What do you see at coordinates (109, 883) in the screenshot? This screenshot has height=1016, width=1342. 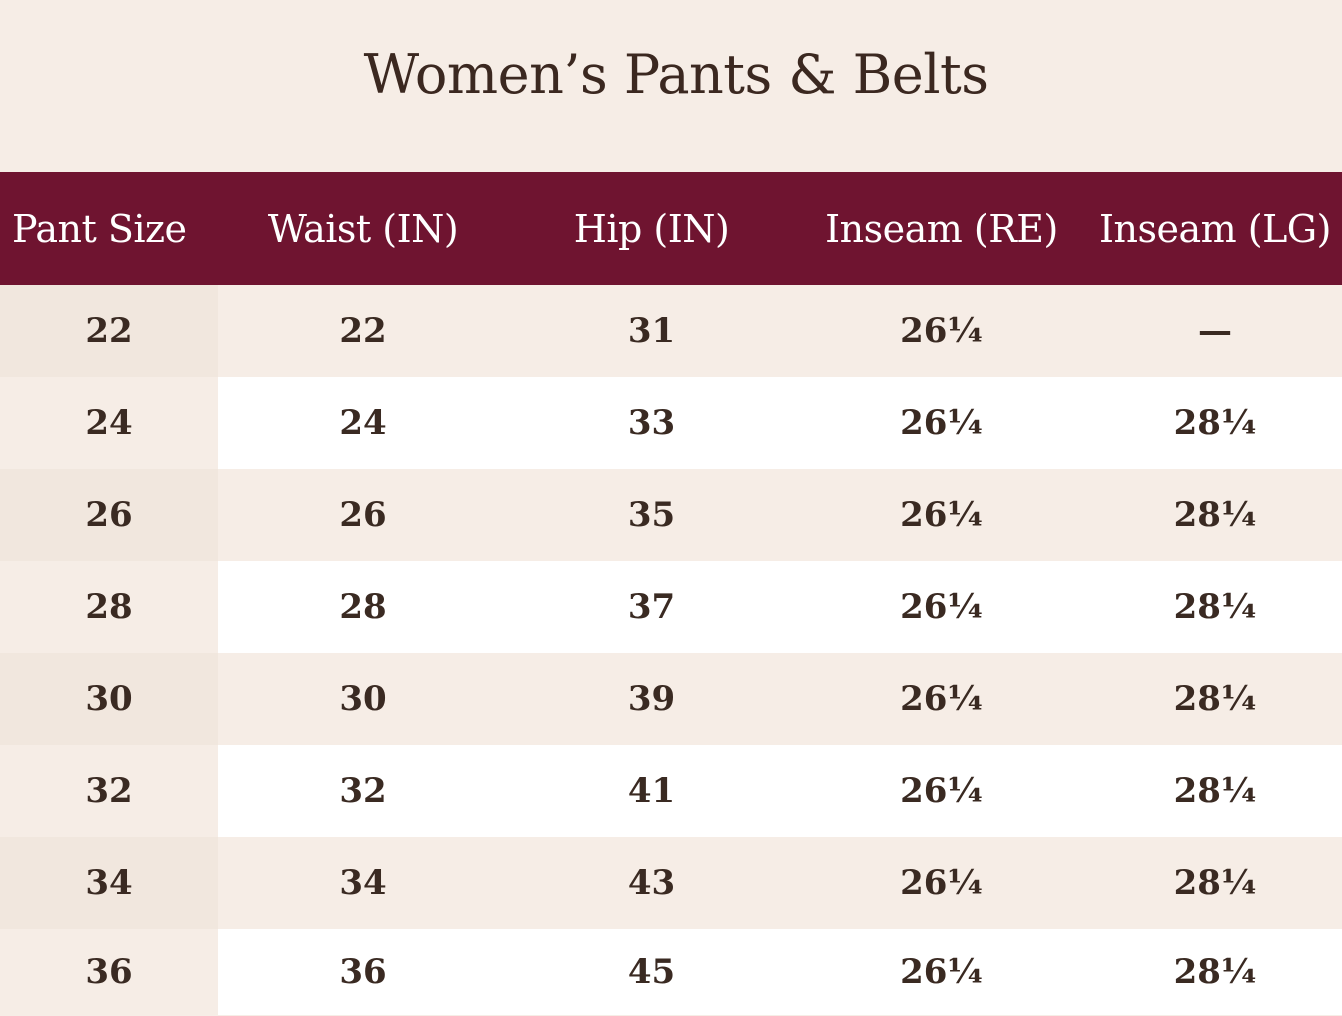 I see `pant-size-cell: 34` at bounding box center [109, 883].